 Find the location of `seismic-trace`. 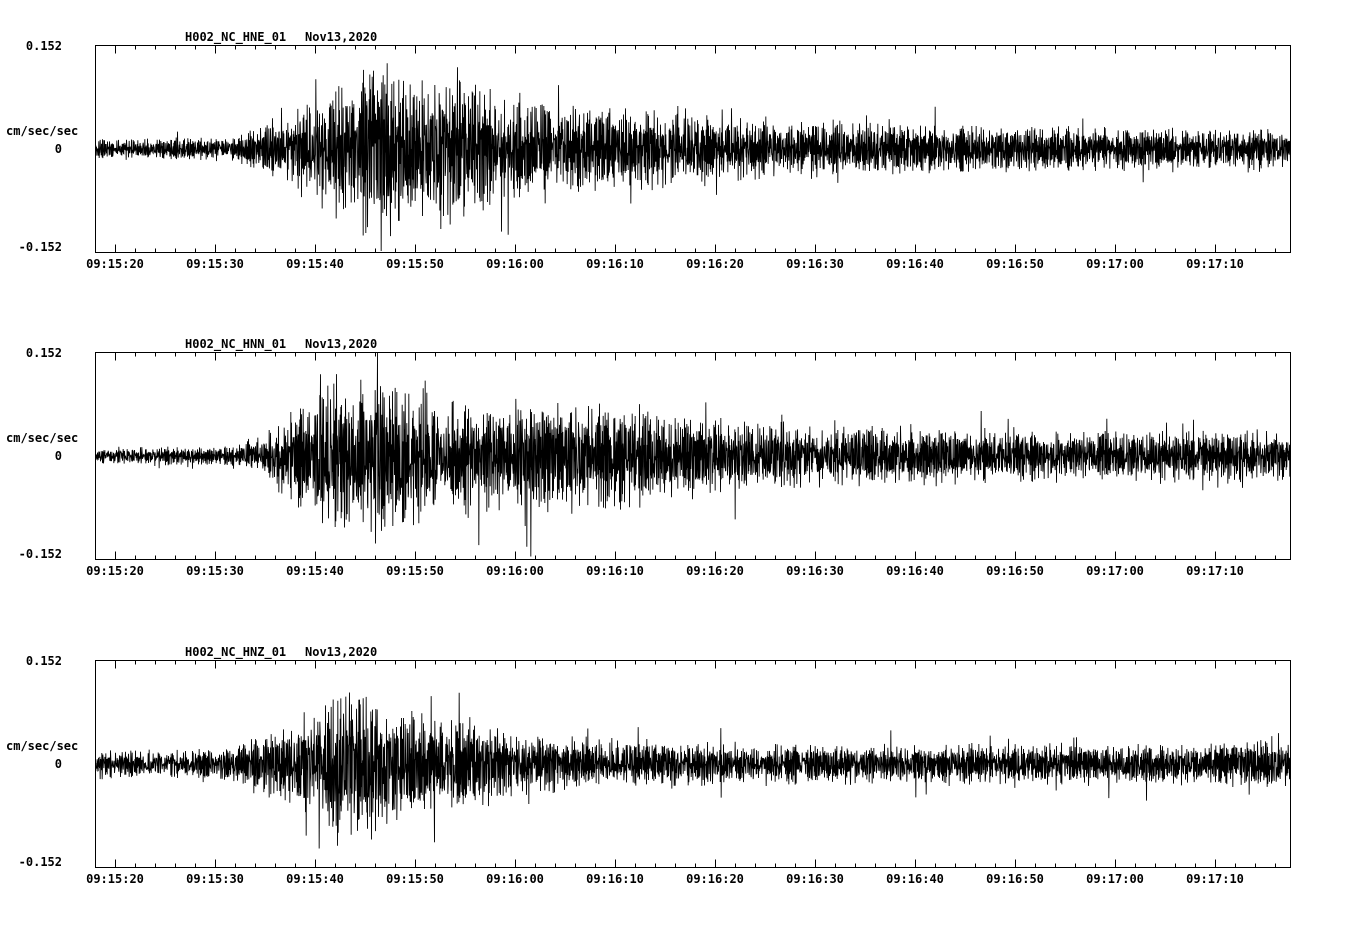

seismic-trace is located at coordinates (693, 770).